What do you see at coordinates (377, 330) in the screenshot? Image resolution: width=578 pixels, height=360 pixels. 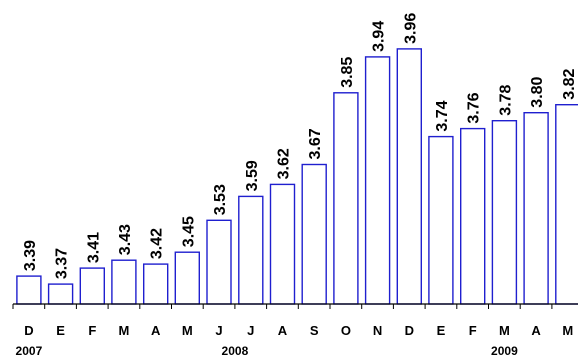 I see `x-axis-category-label: N` at bounding box center [377, 330].